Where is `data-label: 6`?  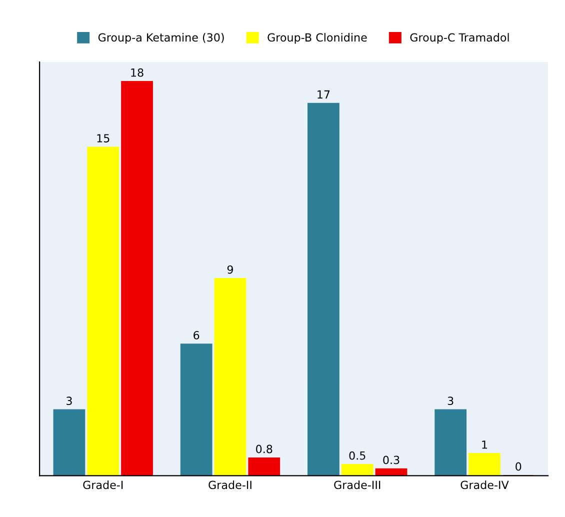
data-label: 6 is located at coordinates (197, 335).